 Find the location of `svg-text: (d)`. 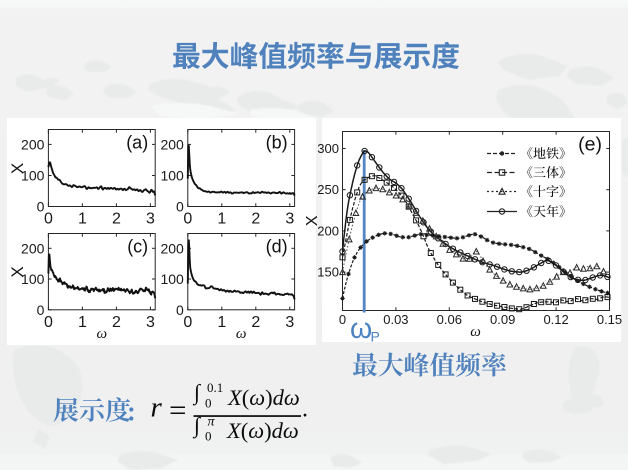

svg-text: (d) is located at coordinates (277, 247).